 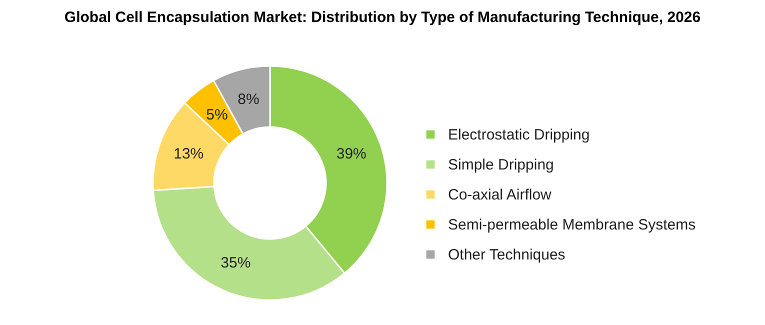 I want to click on legend-label: Semi-permeable Membrane Systems, so click(x=572, y=225).